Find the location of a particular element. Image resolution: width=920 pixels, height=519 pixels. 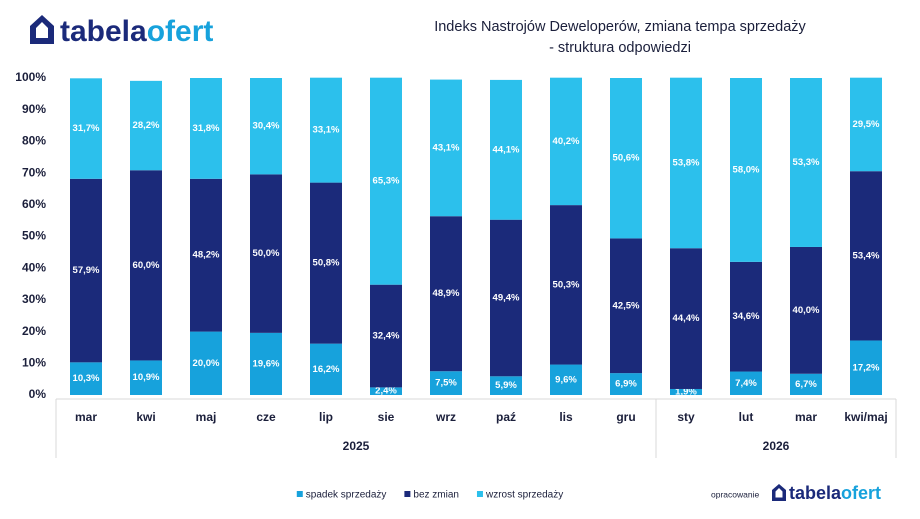

data-label: 53,3% is located at coordinates (806, 162).